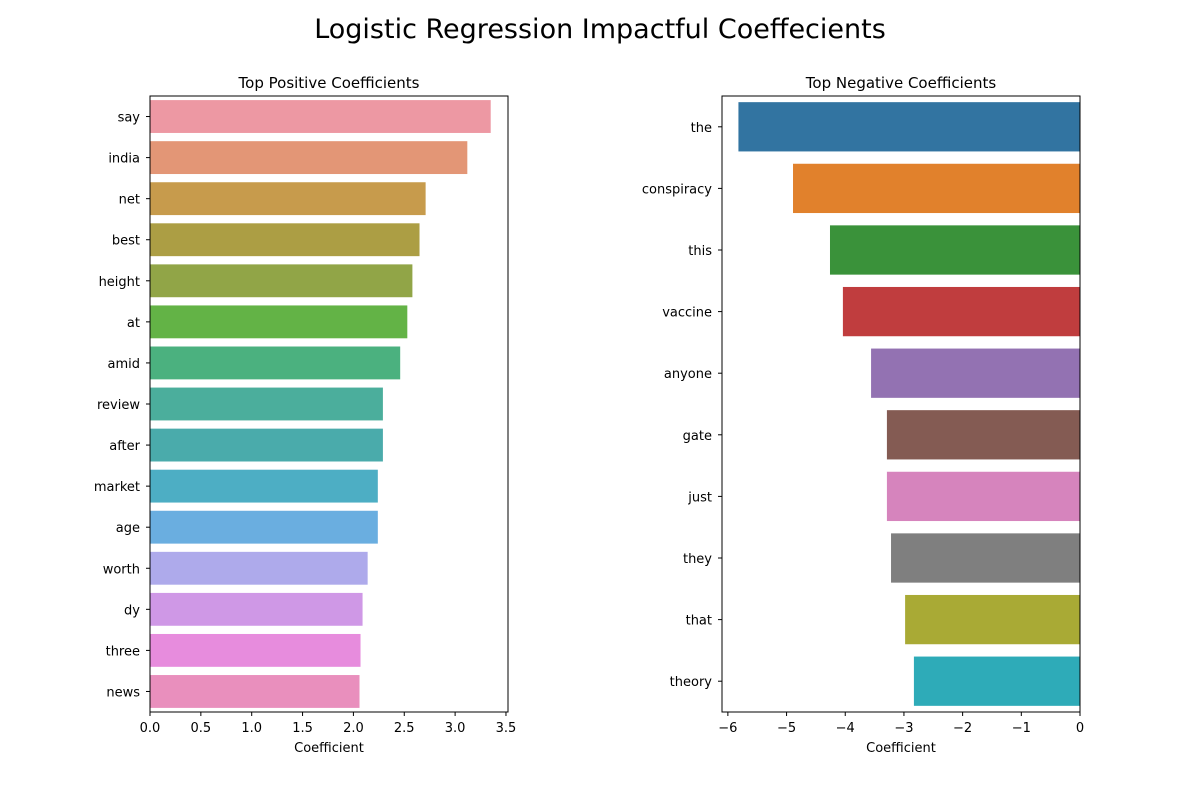 The image size is (1200, 800). I want to click on positive-x-axis: 0.0 0.5 1.0 1.5 2.0 2.5 3.0 3.5, so click(328, 724).